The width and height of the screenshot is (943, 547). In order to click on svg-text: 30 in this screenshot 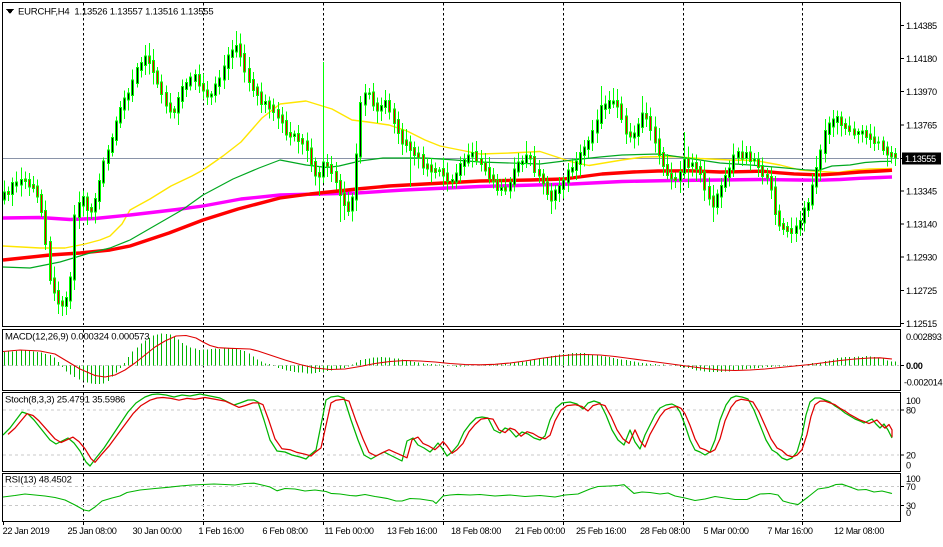, I will do `click(911, 506)`.